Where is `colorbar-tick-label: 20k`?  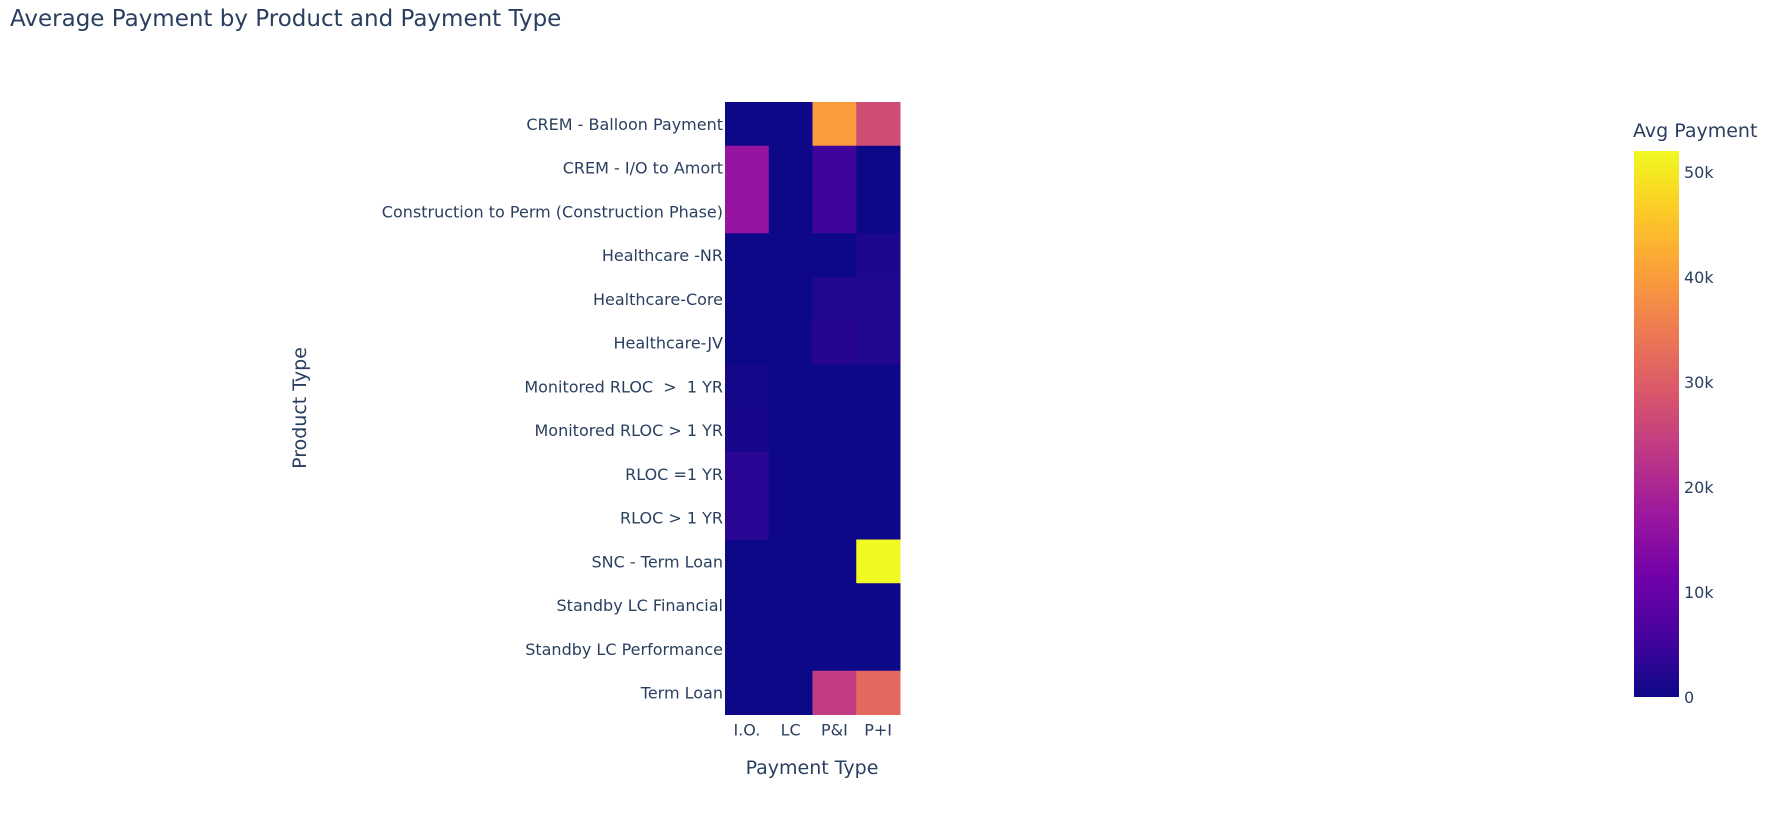 colorbar-tick-label: 20k is located at coordinates (1699, 487).